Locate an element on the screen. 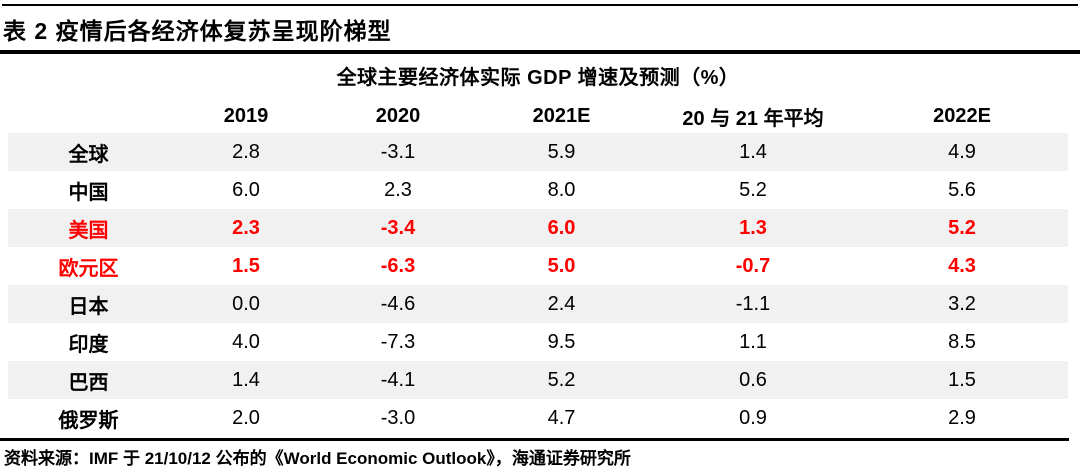 This screenshot has width=1080, height=468. cell-value: 3.2 is located at coordinates (962, 303).